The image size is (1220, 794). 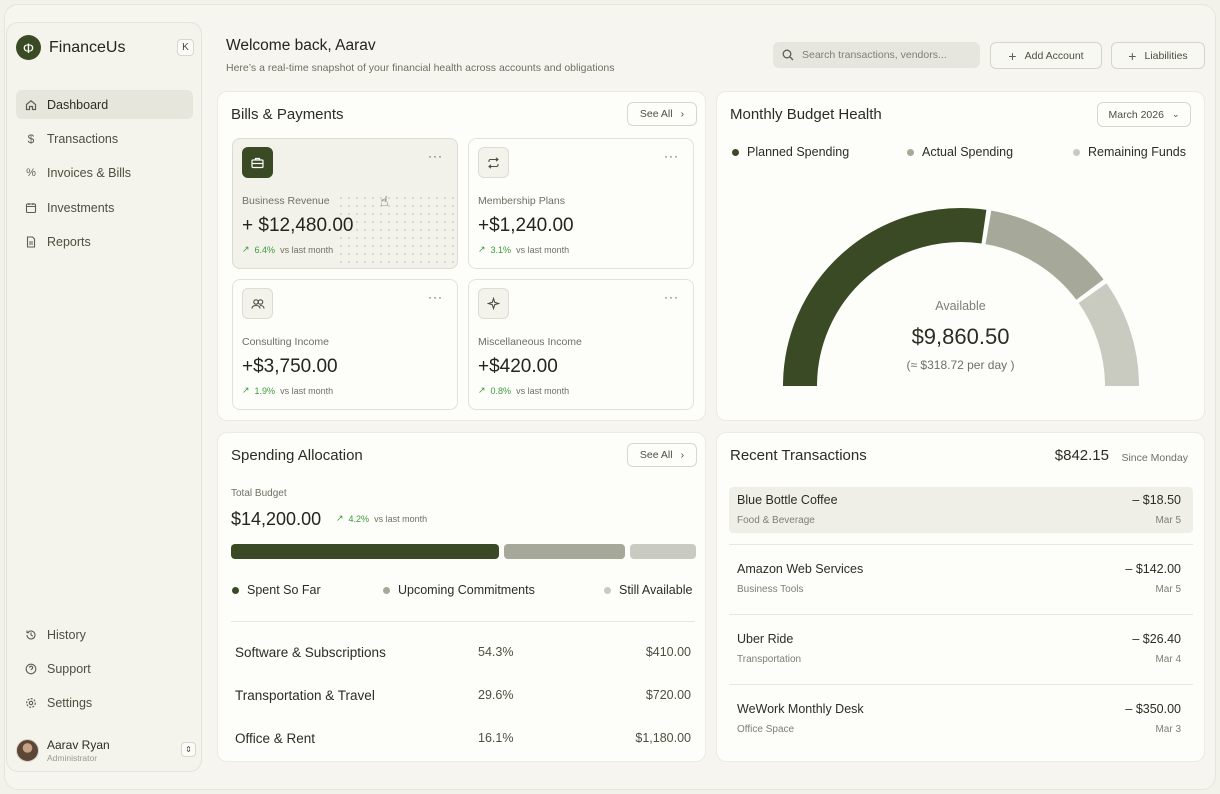 I want to click on legend-label: Still Available, so click(x=656, y=590).